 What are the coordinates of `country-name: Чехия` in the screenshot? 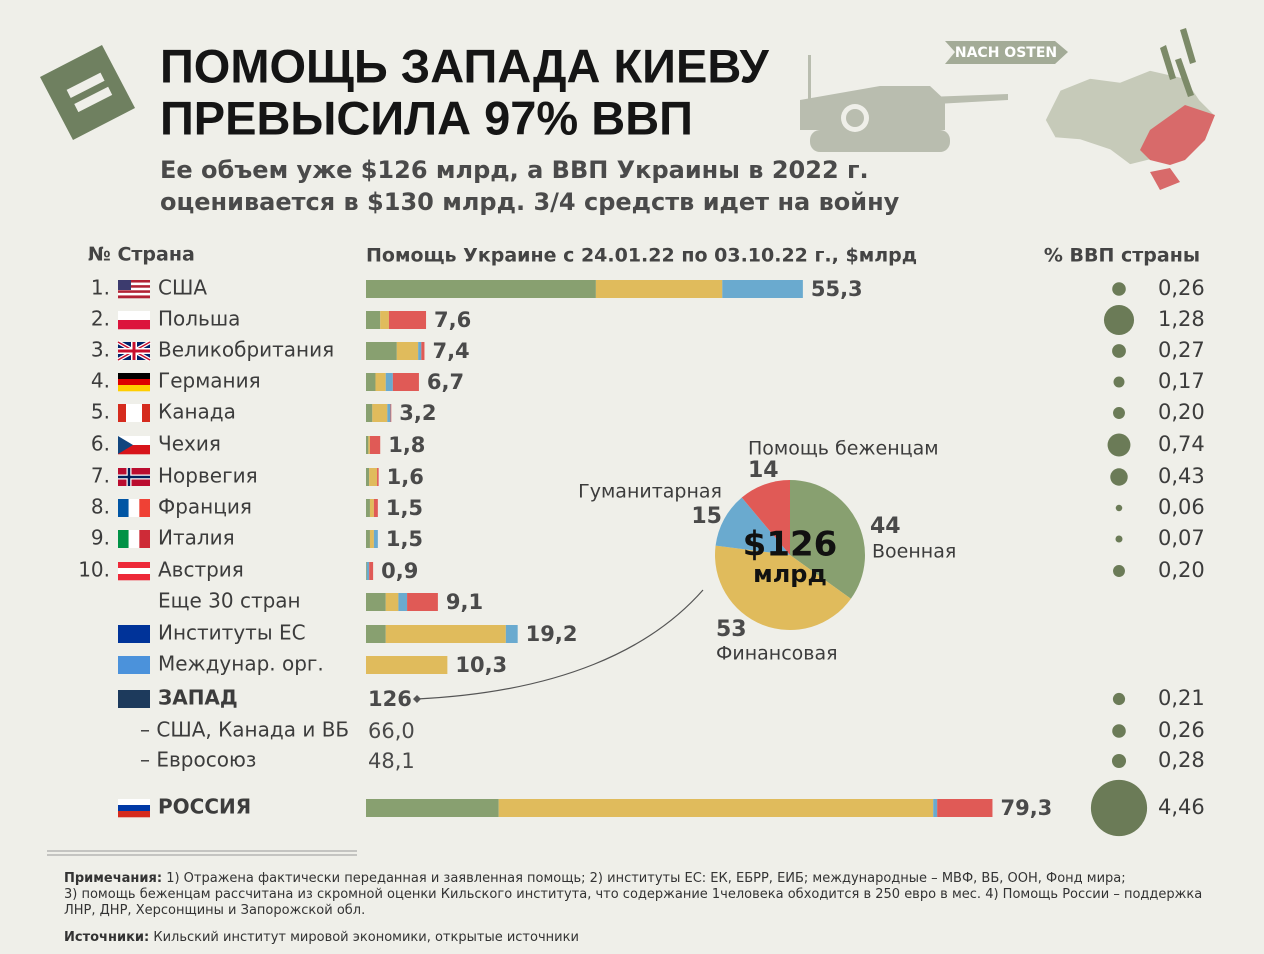 It's located at (189, 444).